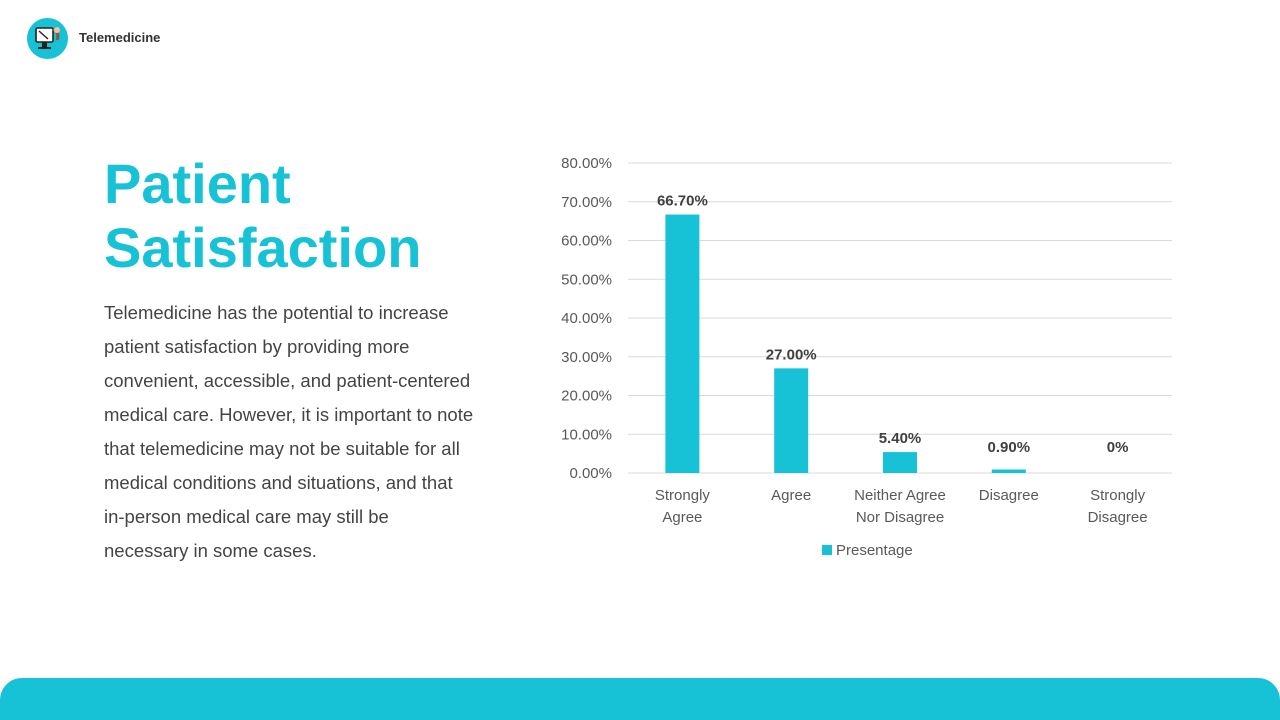 The height and width of the screenshot is (720, 1280). Describe the element at coordinates (586, 396) in the screenshot. I see `y-tick-label: 20.00%` at that location.